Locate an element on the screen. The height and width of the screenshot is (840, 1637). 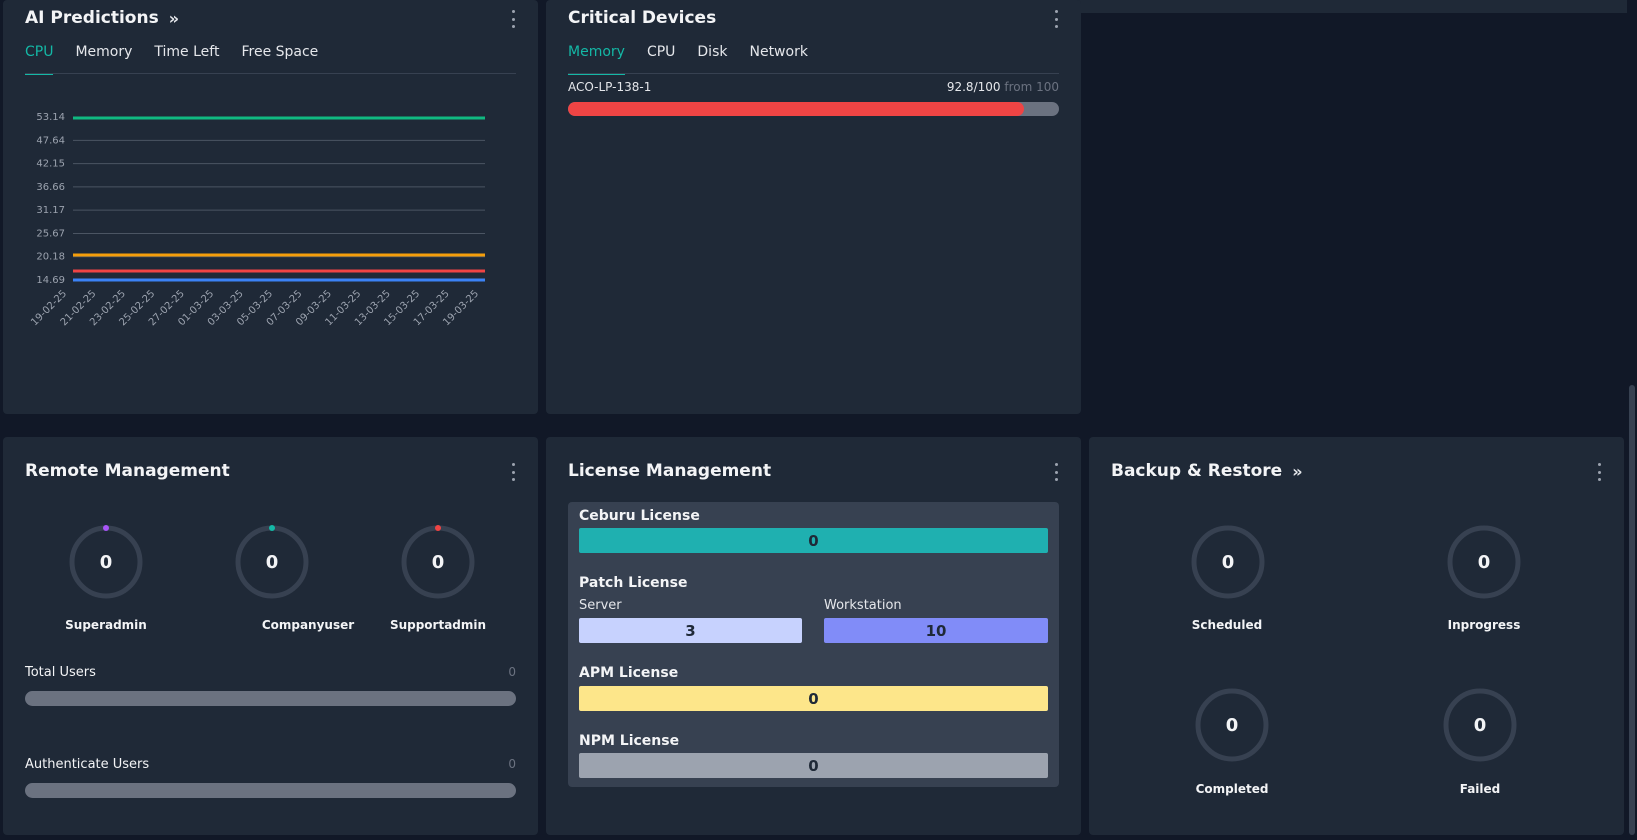
gauge-completed: 0 is located at coordinates (1232, 725).